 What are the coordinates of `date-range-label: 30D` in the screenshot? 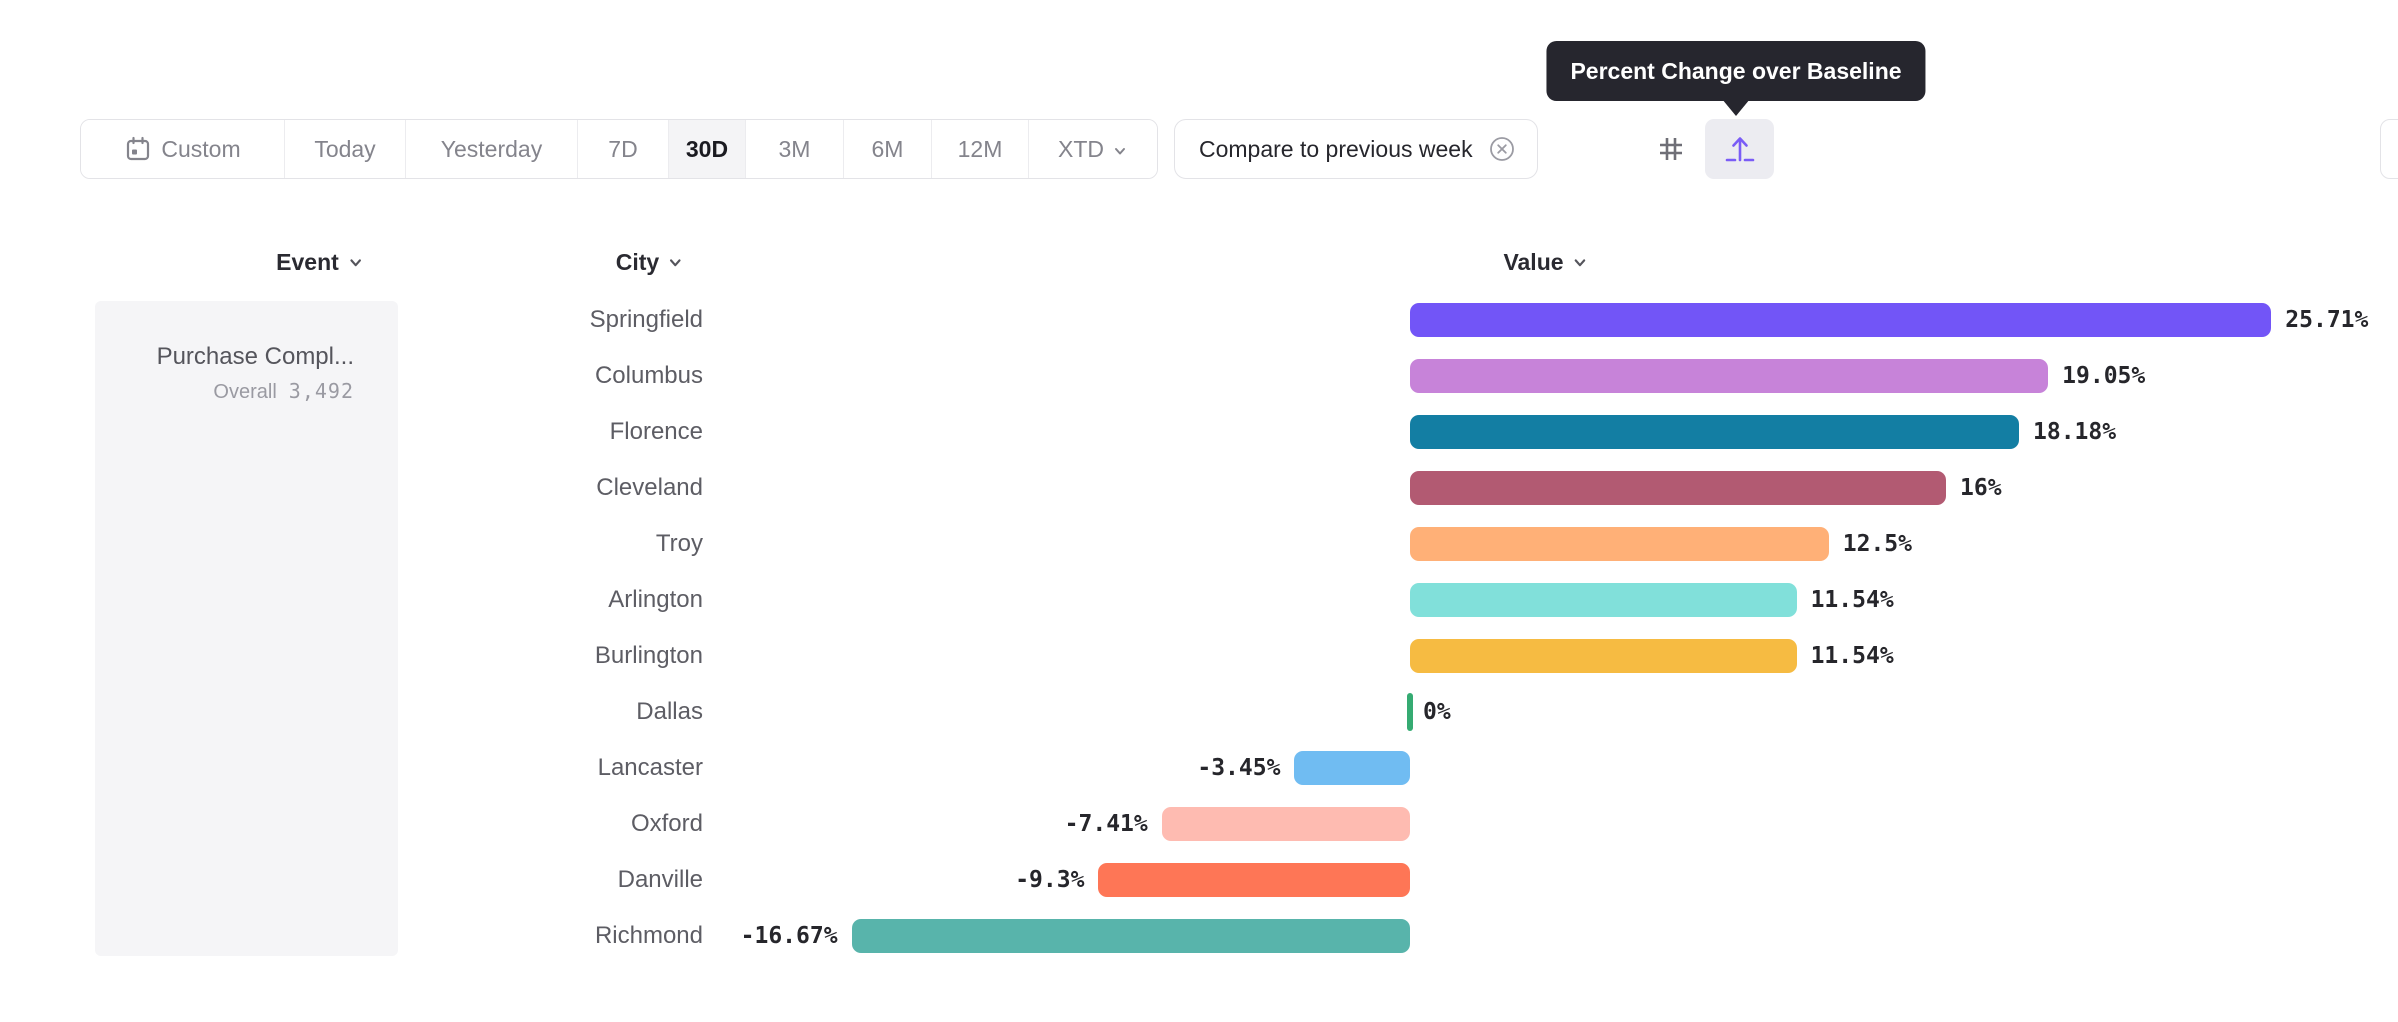 It's located at (707, 148).